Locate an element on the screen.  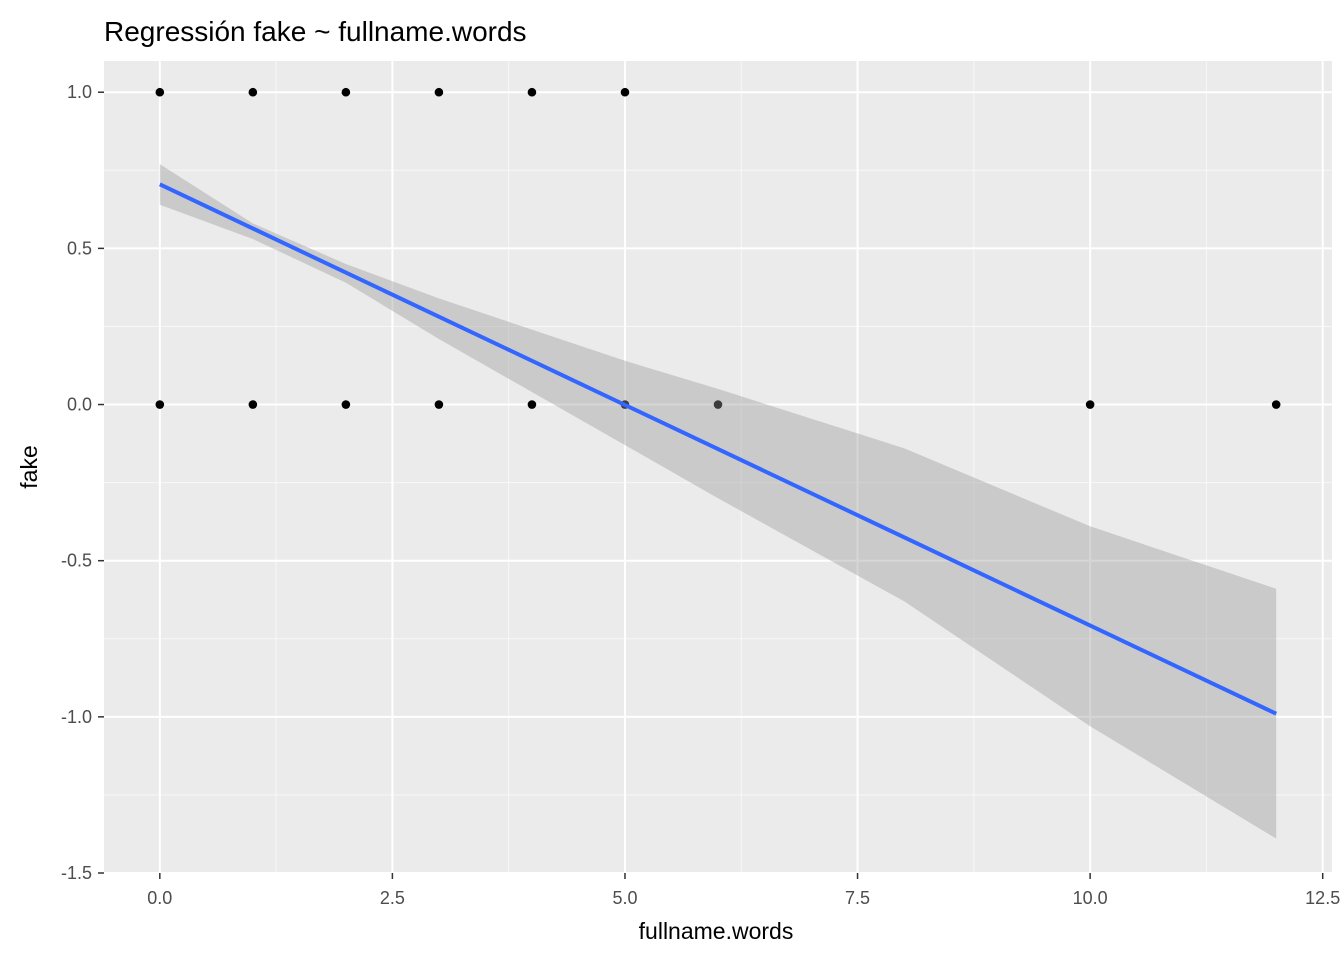
x-axis-title: fullname.words is located at coordinates (716, 931).